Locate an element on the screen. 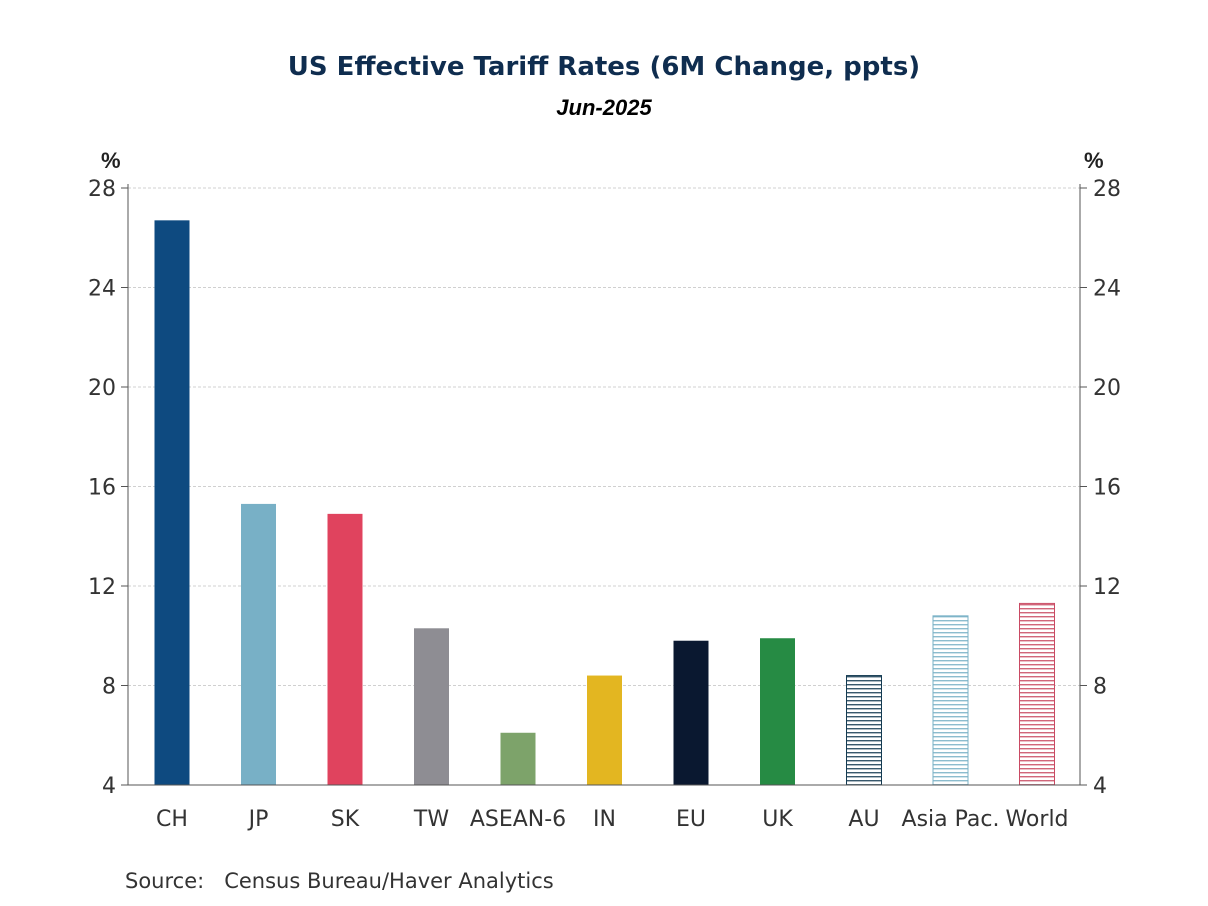 The image size is (1208, 906). chart-subtitle: Jun-2025 is located at coordinates (604, 107).